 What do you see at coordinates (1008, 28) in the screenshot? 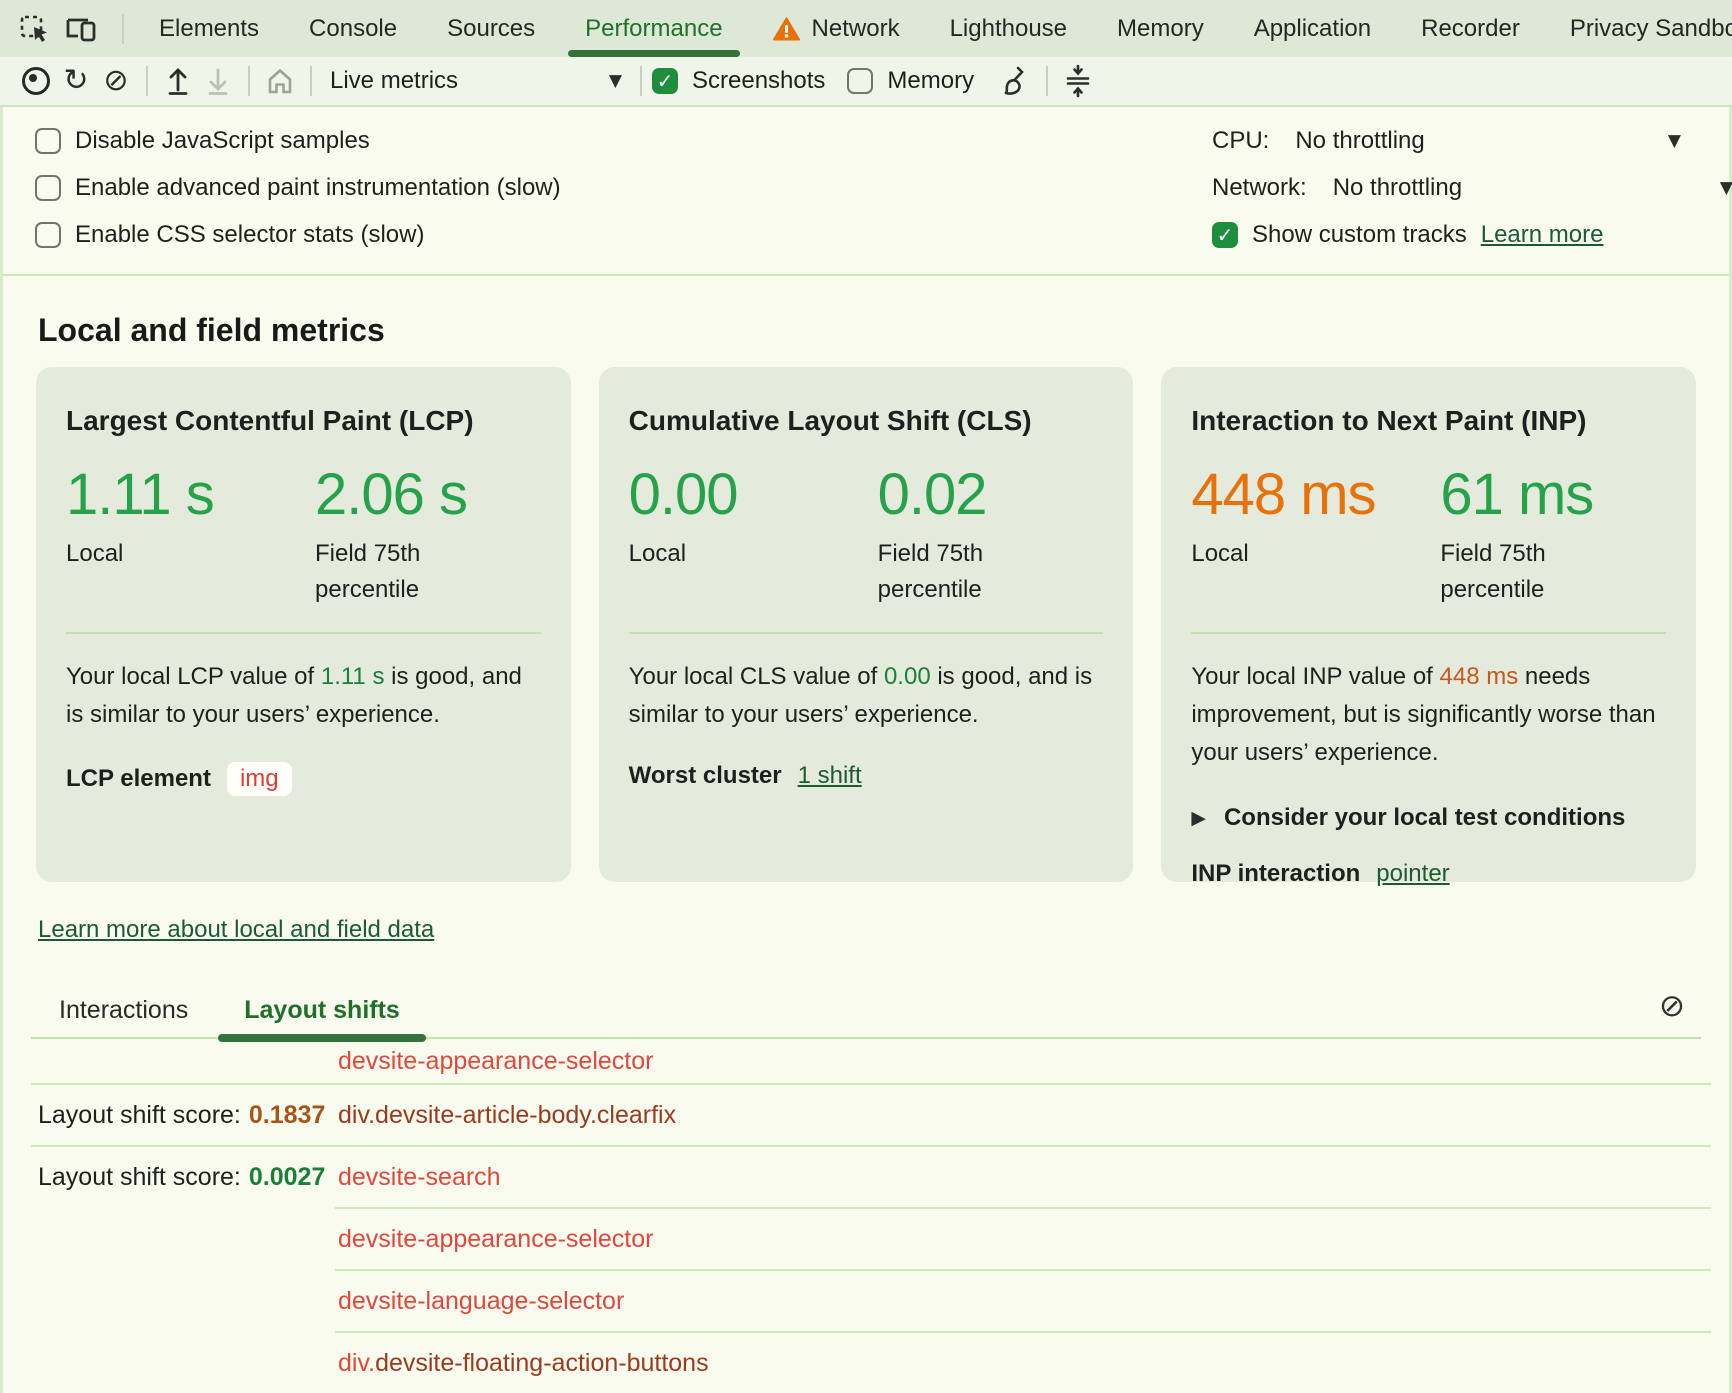
I see `tab-lighthouse: Lighthouse` at bounding box center [1008, 28].